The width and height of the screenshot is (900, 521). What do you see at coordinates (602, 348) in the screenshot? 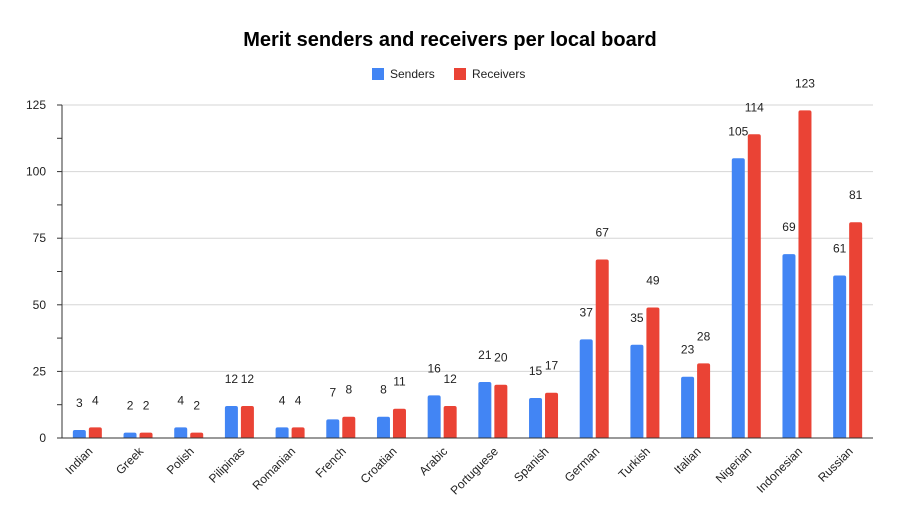
I see `bar-receivers-german` at bounding box center [602, 348].